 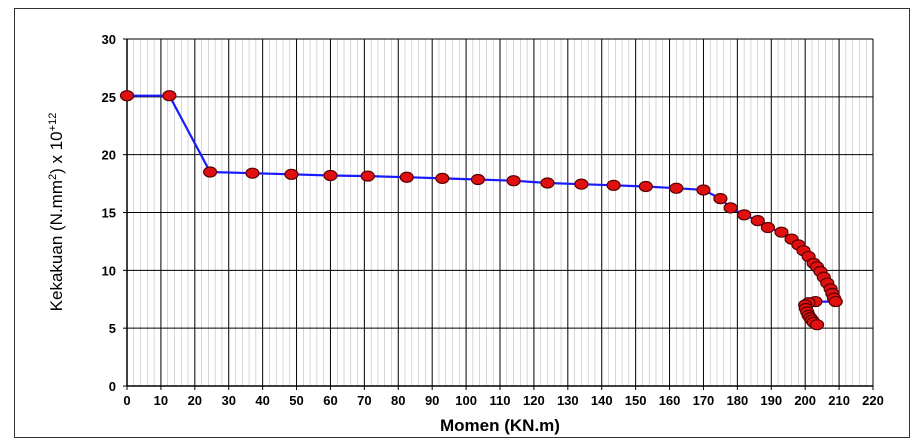 I want to click on x-tick-label: 110, so click(x=500, y=400).